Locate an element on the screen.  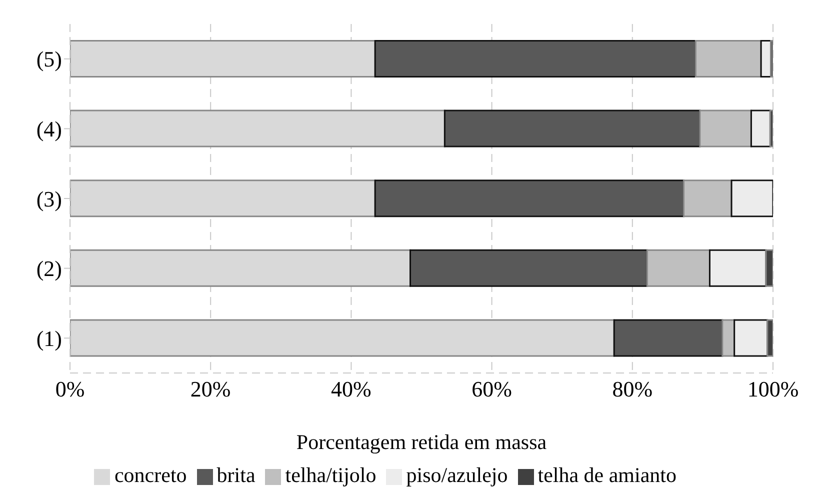
x-axis-title: Porcentagem retida em massa is located at coordinates (422, 442).